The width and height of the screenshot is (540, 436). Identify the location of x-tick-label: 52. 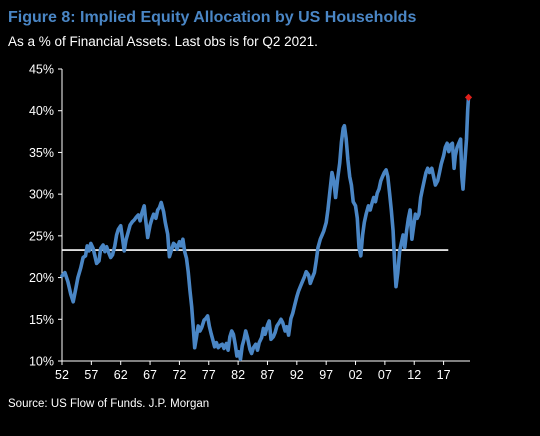
(62, 375).